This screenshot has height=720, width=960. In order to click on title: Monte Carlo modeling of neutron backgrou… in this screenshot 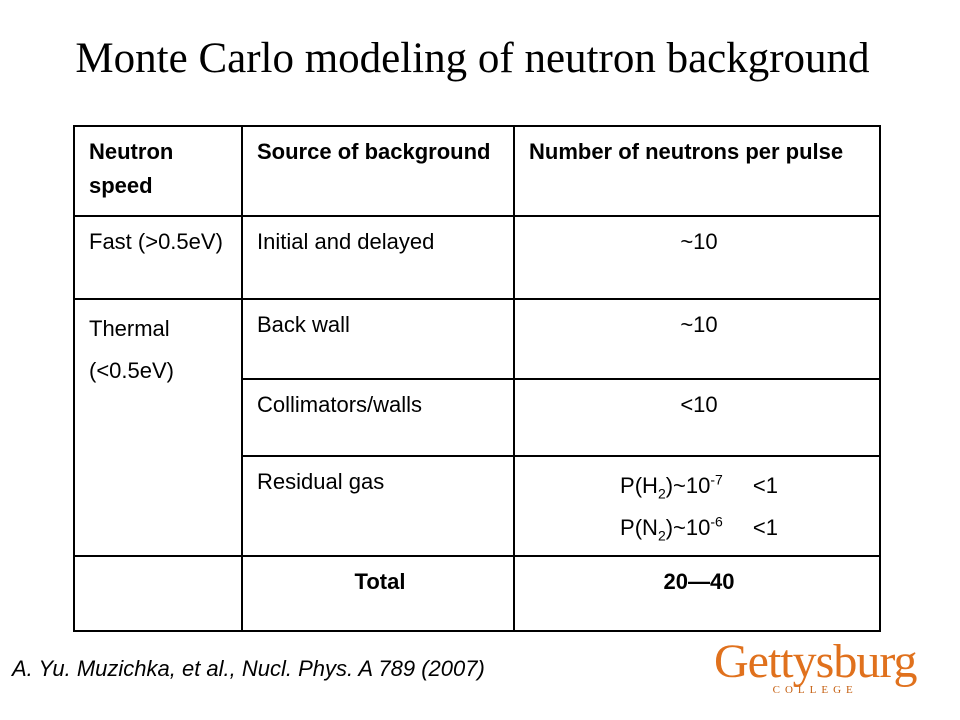, I will do `click(472, 58)`.